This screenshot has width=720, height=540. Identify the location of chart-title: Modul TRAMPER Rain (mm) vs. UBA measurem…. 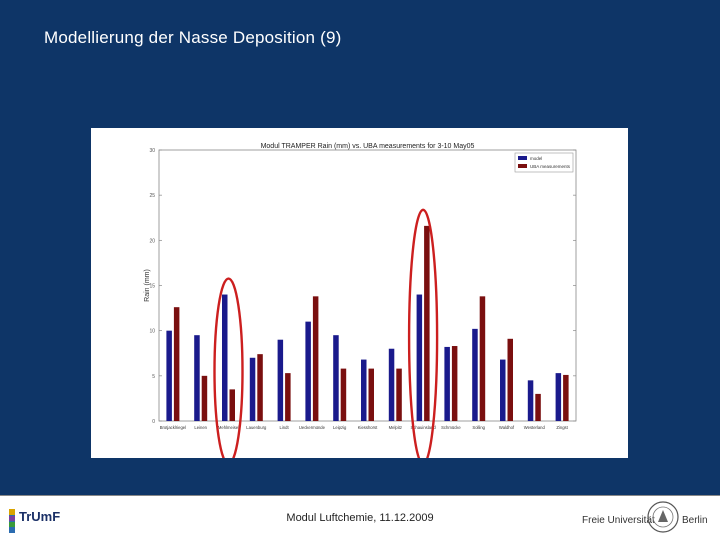
(368, 146).